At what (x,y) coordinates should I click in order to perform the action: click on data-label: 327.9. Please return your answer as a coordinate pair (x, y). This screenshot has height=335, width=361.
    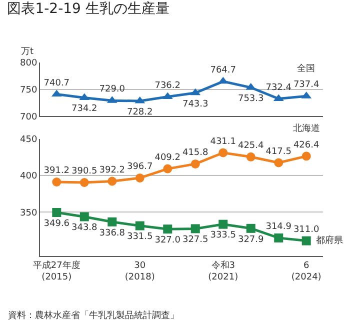
    Looking at the image, I should click on (251, 239).